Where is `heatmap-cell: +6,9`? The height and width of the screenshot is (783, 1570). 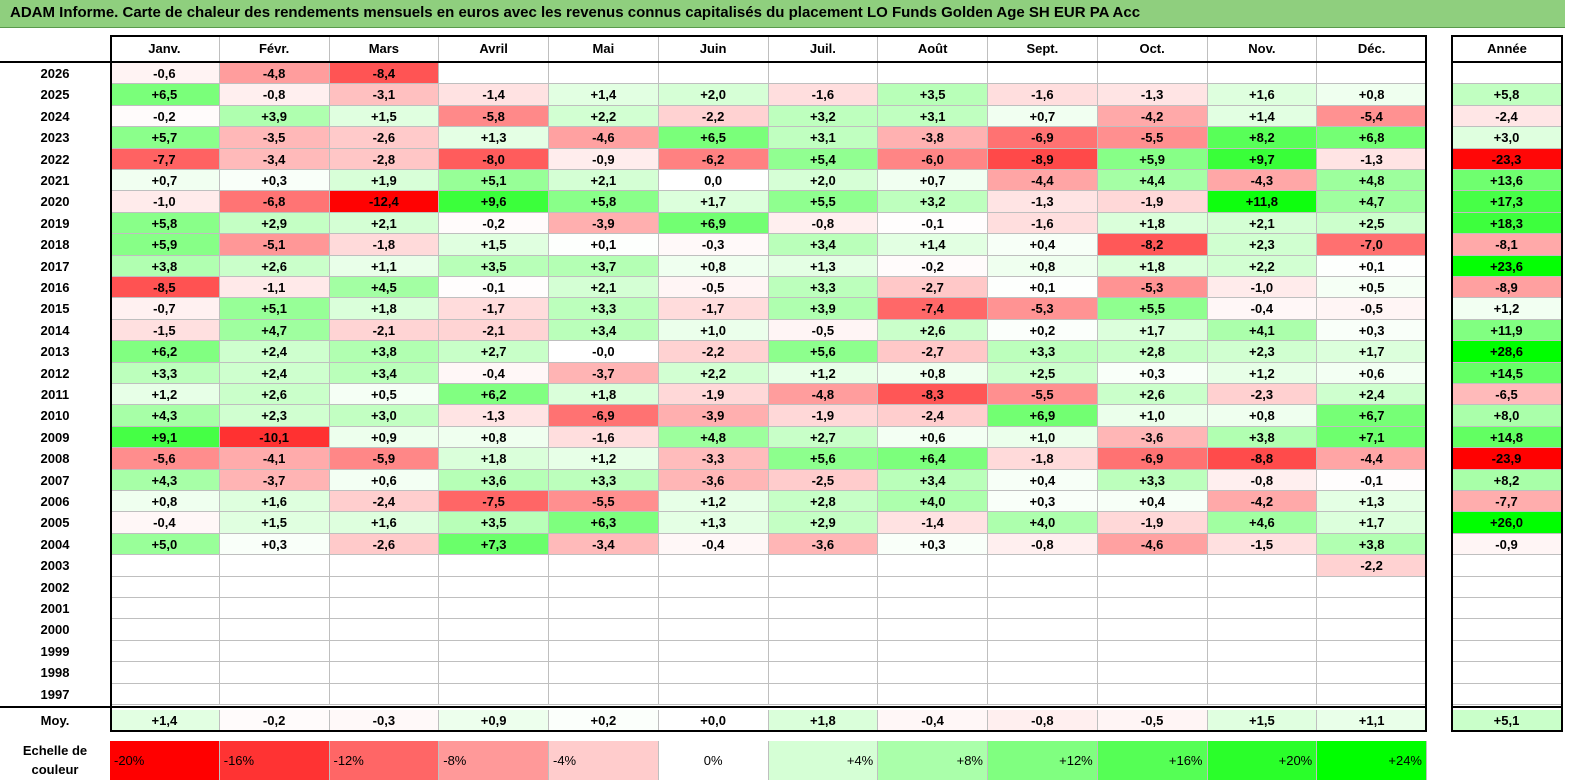 heatmap-cell: +6,9 is located at coordinates (1043, 416).